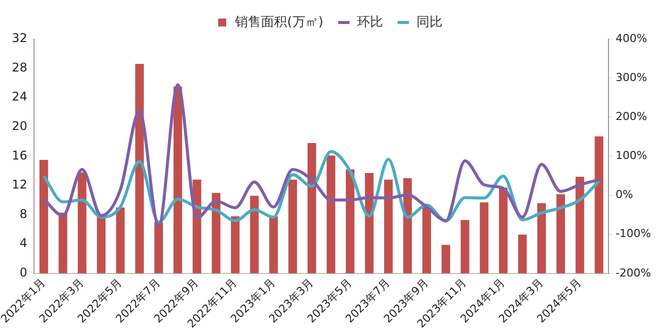 The height and width of the screenshot is (334, 660). Describe the element at coordinates (369, 22) in the screenshot. I see `legend-label: 环比` at that location.